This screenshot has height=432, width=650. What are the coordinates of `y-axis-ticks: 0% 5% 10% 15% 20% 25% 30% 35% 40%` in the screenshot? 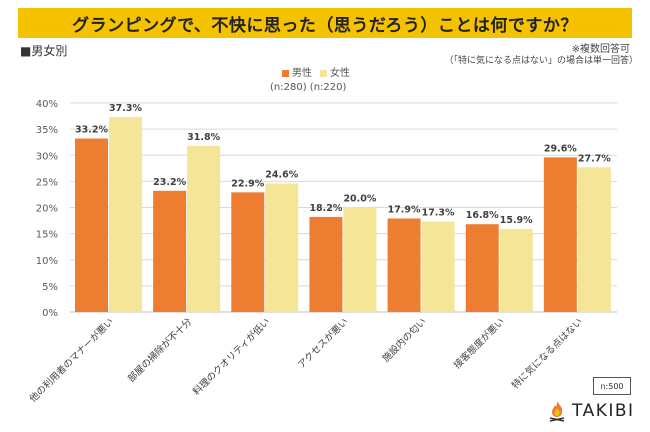 It's located at (47, 209).